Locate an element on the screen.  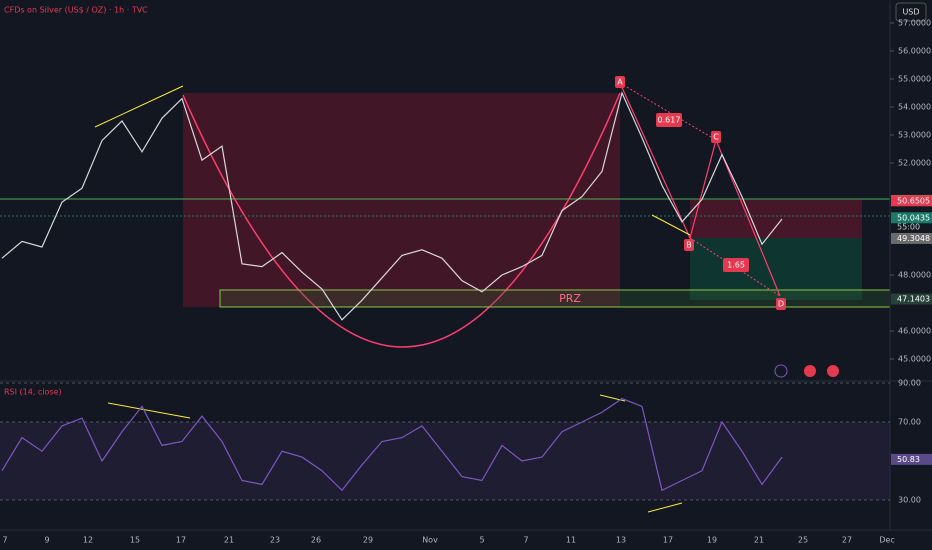
y-tick-label: 46.0000 is located at coordinates (914, 330).